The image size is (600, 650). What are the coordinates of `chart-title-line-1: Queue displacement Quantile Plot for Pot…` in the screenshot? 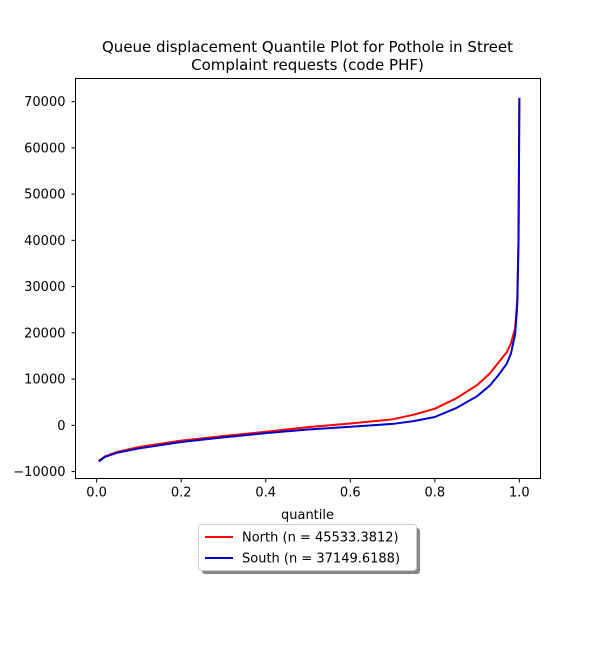 It's located at (307, 47).